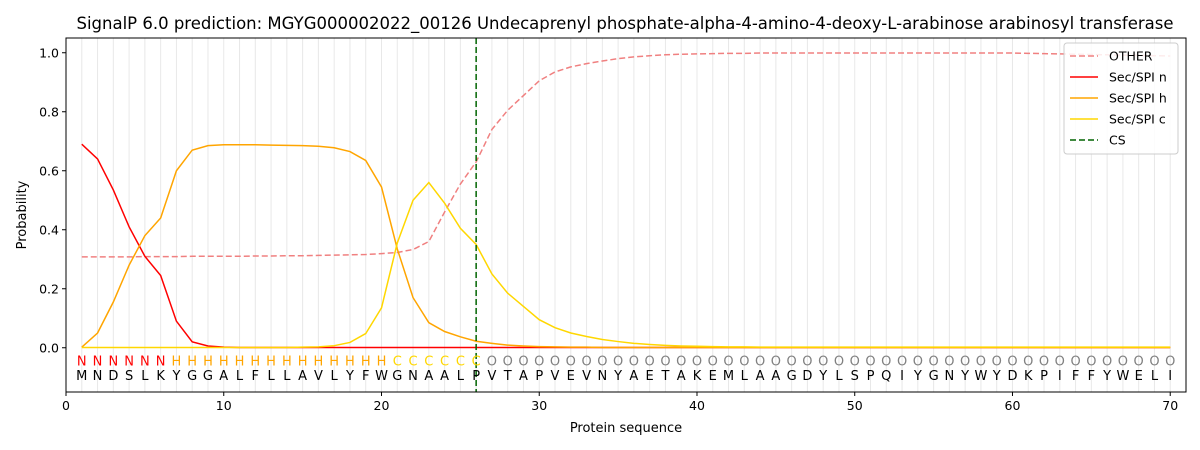 This screenshot has height=450, width=1200. I want to click on y-tick-label: 0.0, so click(49, 347).